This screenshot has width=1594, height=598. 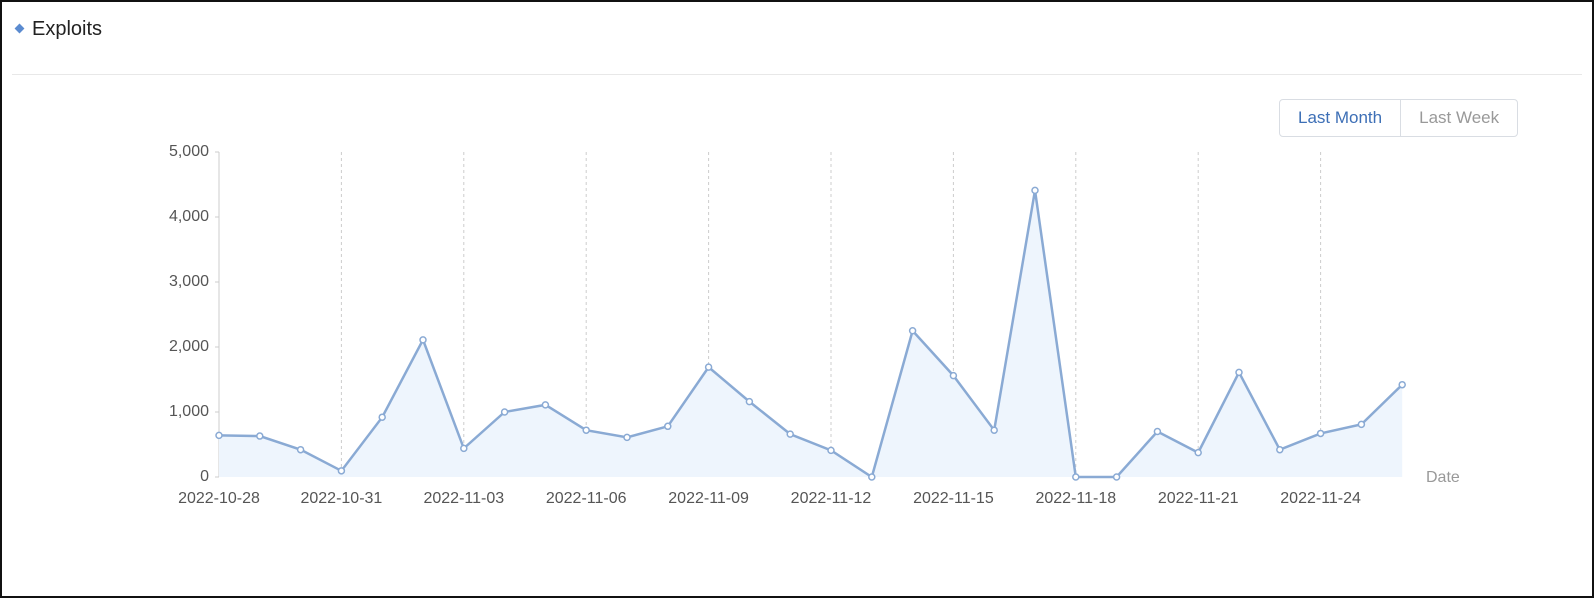 I want to click on x-tick-label: 2022-11-09, so click(x=708, y=498).